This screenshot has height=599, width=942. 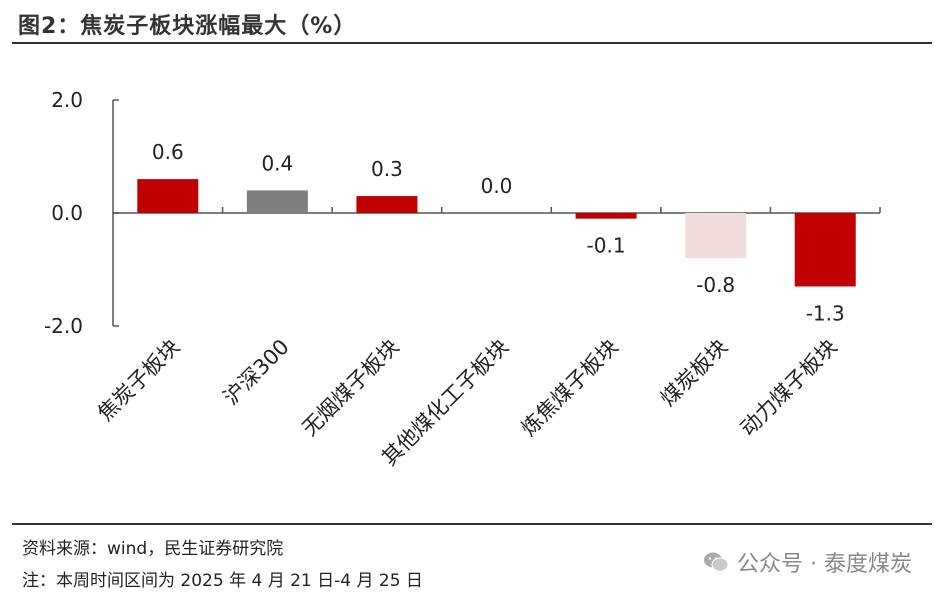 I want to click on wechat-icon, so click(x=716, y=562).